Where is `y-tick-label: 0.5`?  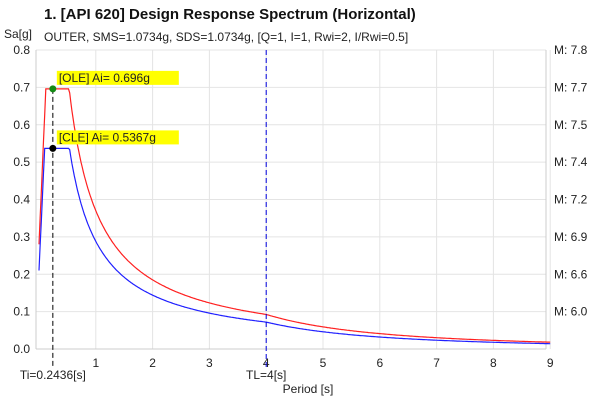
y-tick-label: 0.5 is located at coordinates (21, 162).